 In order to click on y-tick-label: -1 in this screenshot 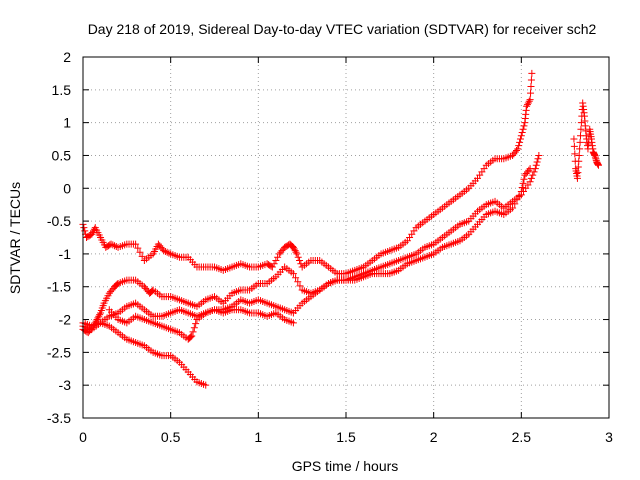, I will do `click(65, 254)`.